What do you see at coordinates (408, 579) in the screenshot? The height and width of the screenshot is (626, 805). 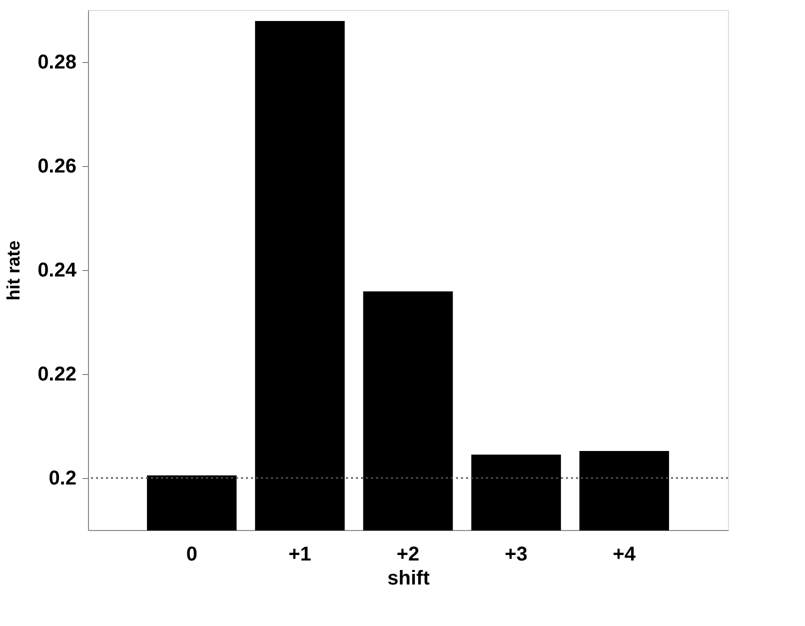 I see `x-axis-title: shift` at bounding box center [408, 579].